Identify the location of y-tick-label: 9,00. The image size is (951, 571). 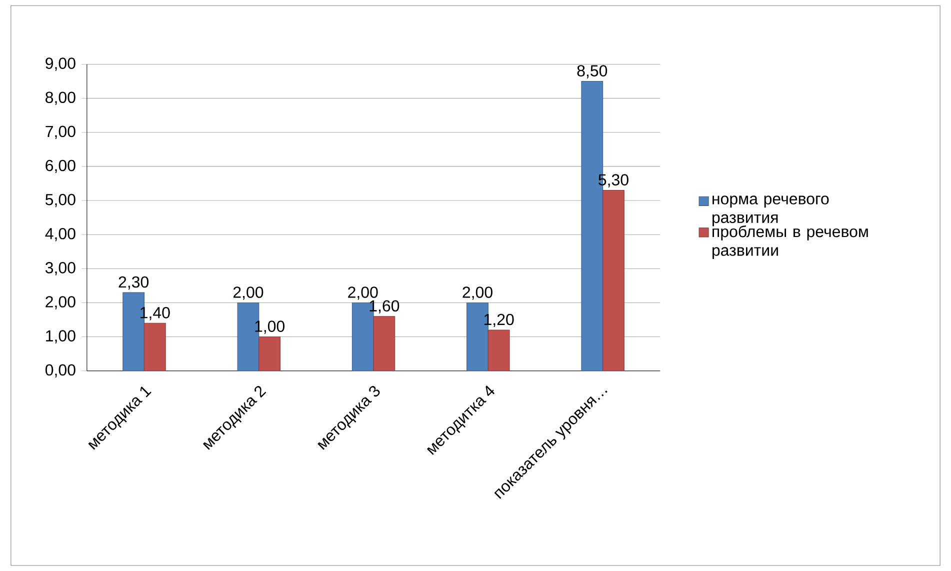
(61, 64).